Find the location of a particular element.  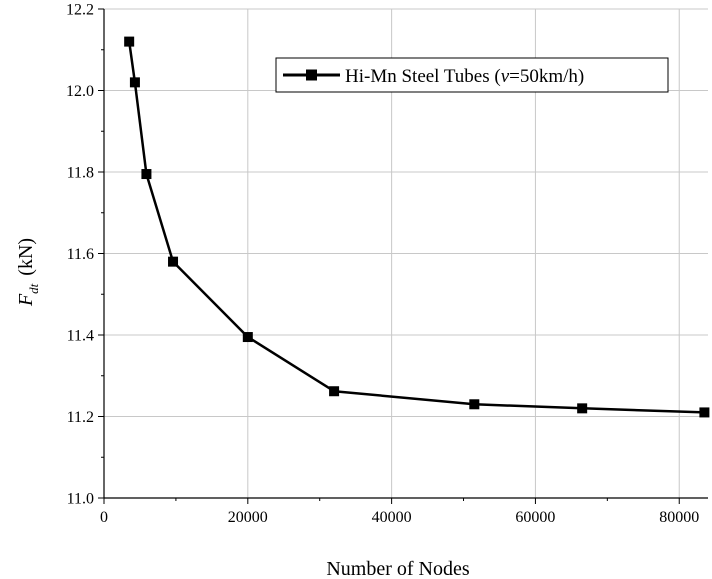

y-axis-label-unit: (kN) is located at coordinates (26, 257).